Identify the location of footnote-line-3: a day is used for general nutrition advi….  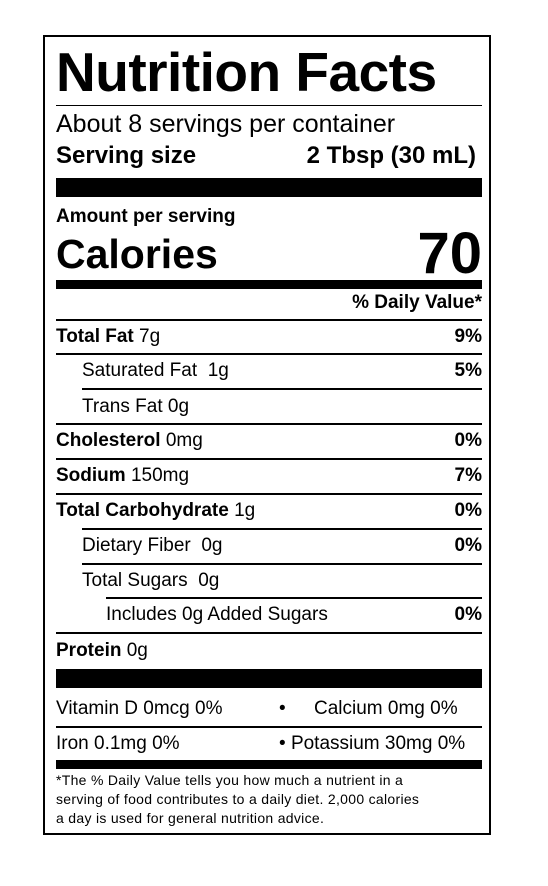
(190, 818).